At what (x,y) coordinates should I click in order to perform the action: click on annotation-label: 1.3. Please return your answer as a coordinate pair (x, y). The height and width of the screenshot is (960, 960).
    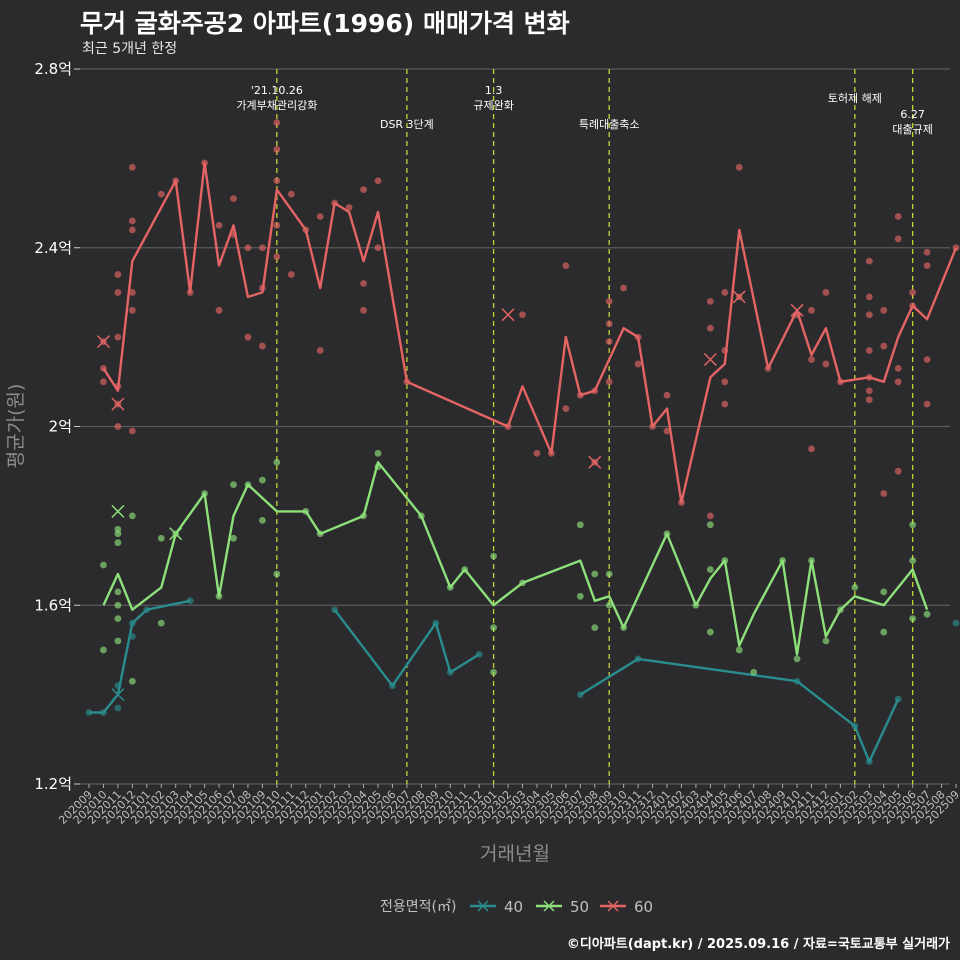
    Looking at the image, I should click on (494, 90).